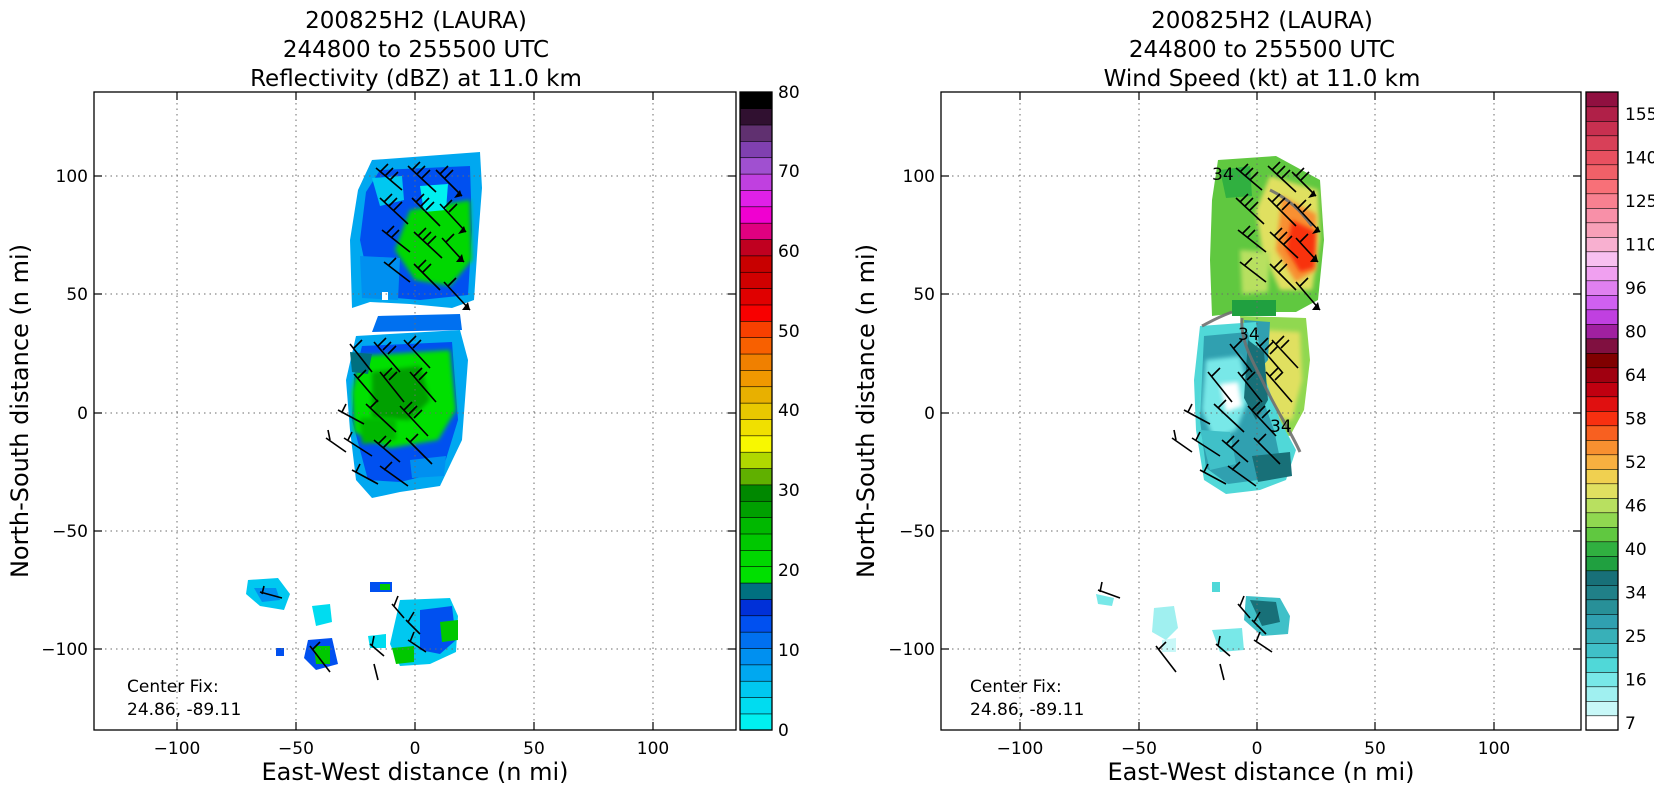 The image size is (1654, 791). What do you see at coordinates (866, 411) in the screenshot?
I see `windspeed-y-axis-label: North-South distance (n mi)` at bounding box center [866, 411].